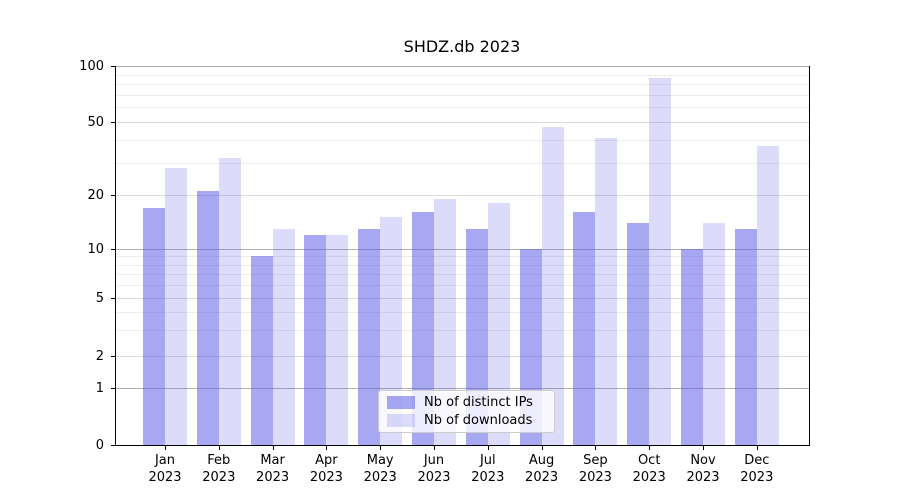 The image size is (900, 500). I want to click on x-axis-tick-label-jul: Jul 2023, so click(488, 469).